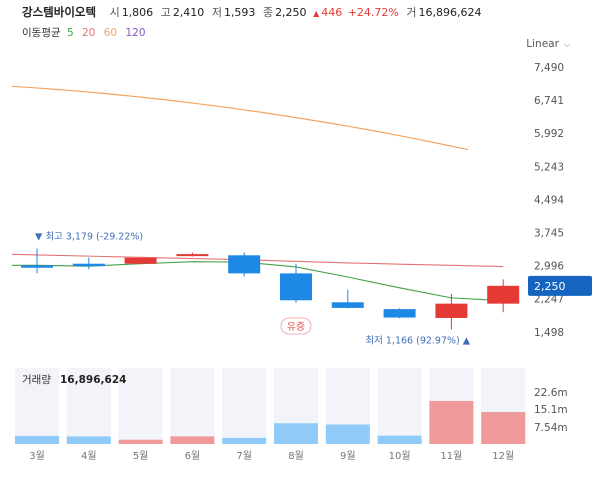 This screenshot has width=600, height=479. I want to click on change-percent: +24.72%, so click(373, 12).